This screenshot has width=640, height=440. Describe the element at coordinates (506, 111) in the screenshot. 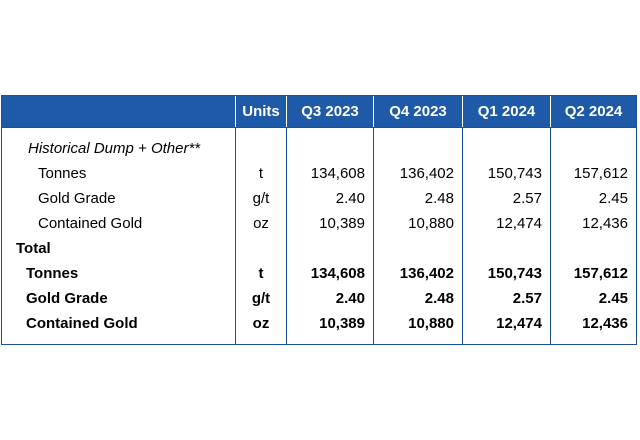

I see `header-cell-q1-2024: Q1 2024` at that location.